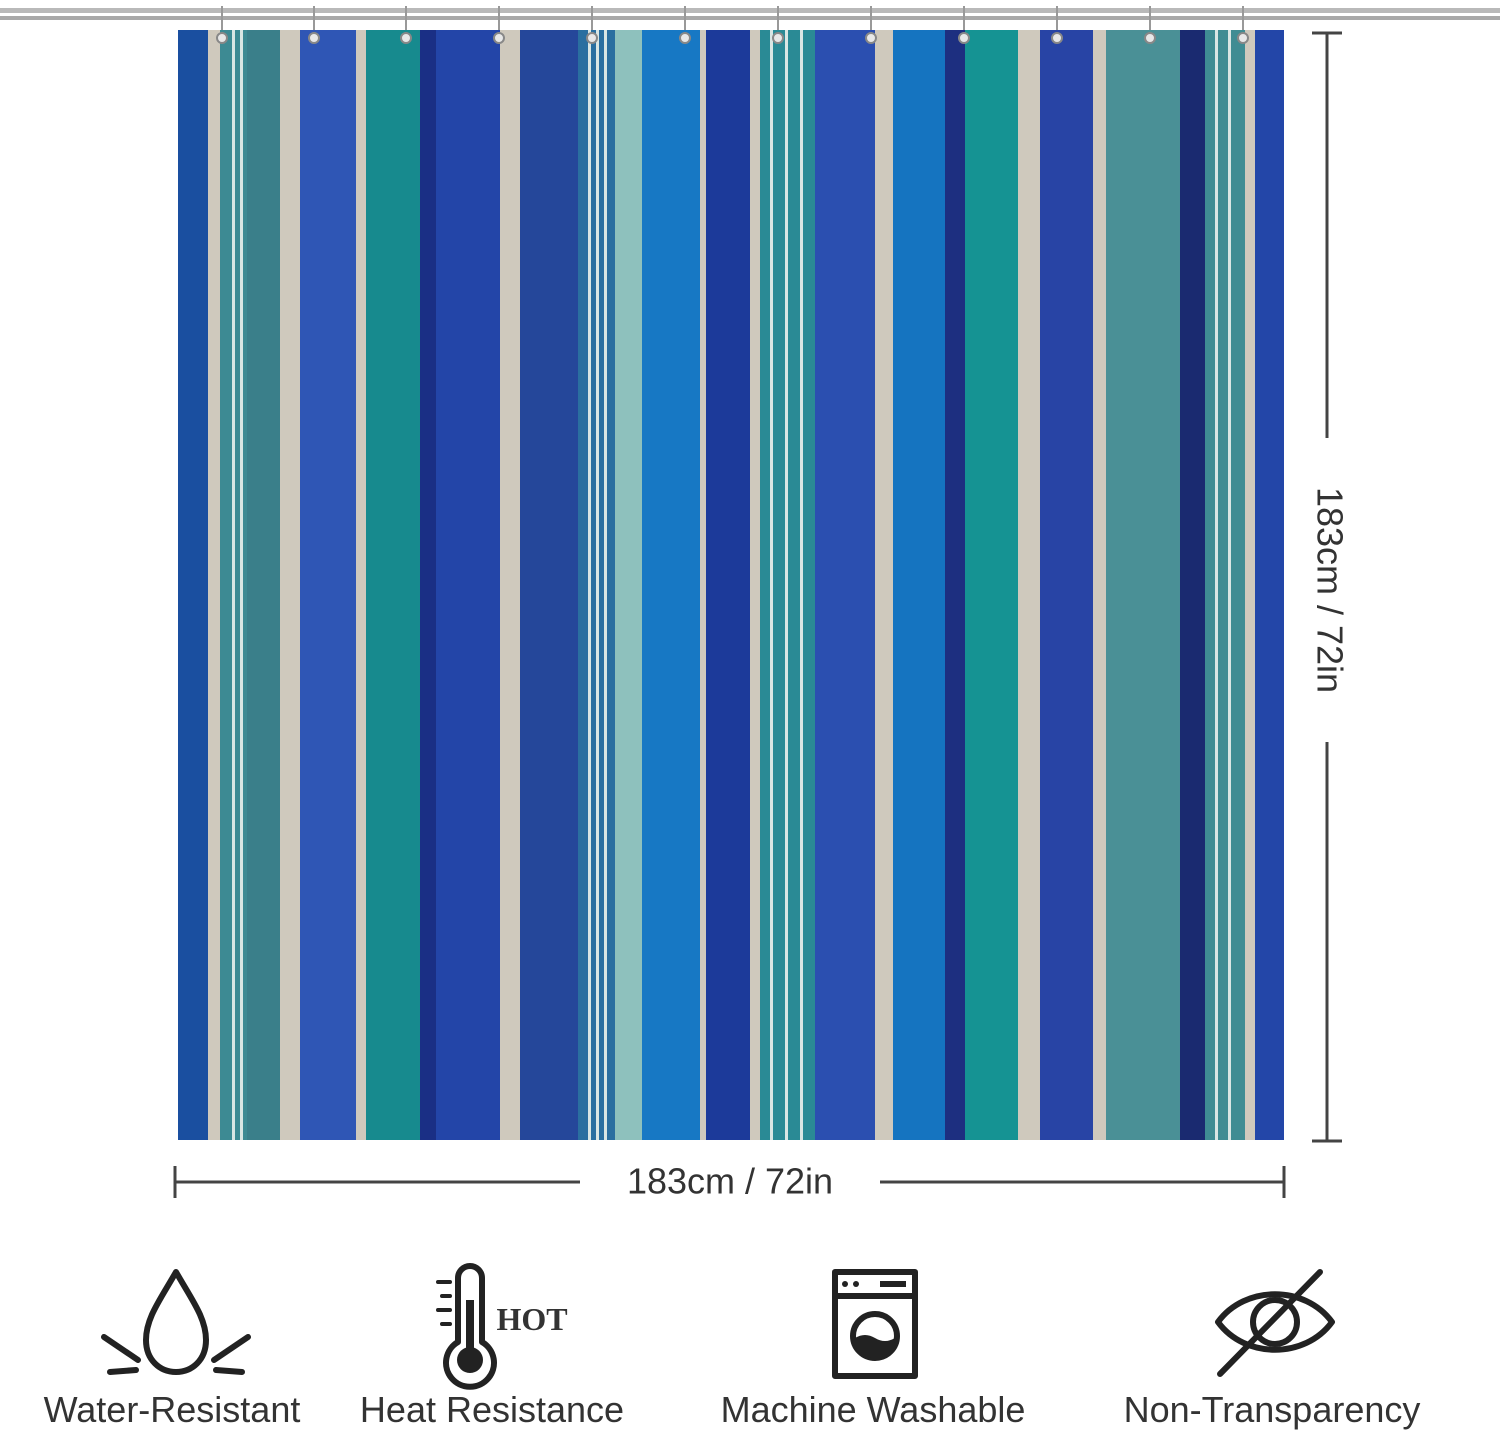  What do you see at coordinates (1329, 590) in the screenshot?
I see `height-label: 183cm / 72in` at bounding box center [1329, 590].